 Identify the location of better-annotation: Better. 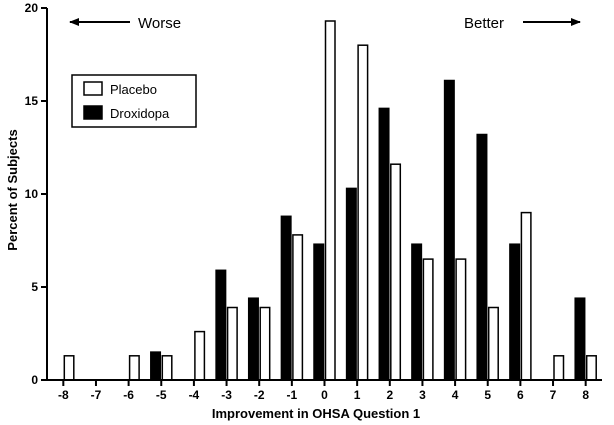
(522, 23).